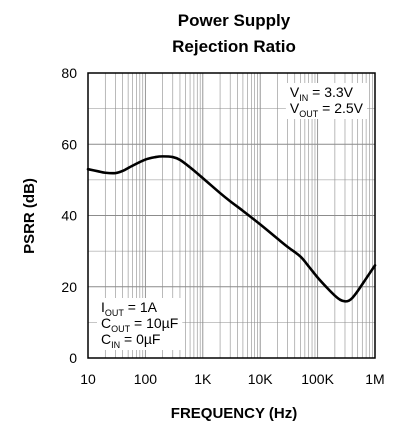 Image resolution: width=398 pixels, height=430 pixels. Describe the element at coordinates (203, 379) in the screenshot. I see `x-tick-label: 1K` at that location.